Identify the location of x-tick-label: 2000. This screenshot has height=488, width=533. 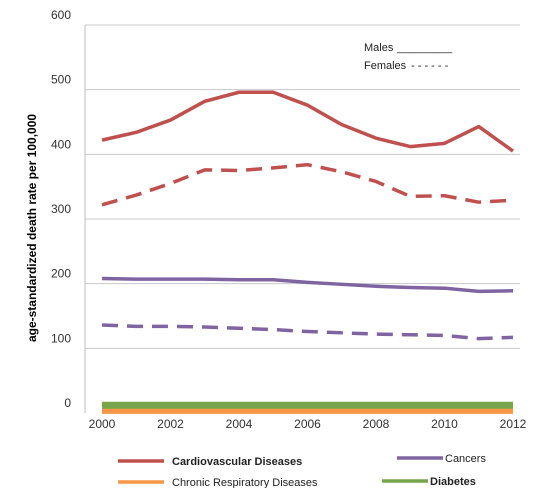
(102, 424).